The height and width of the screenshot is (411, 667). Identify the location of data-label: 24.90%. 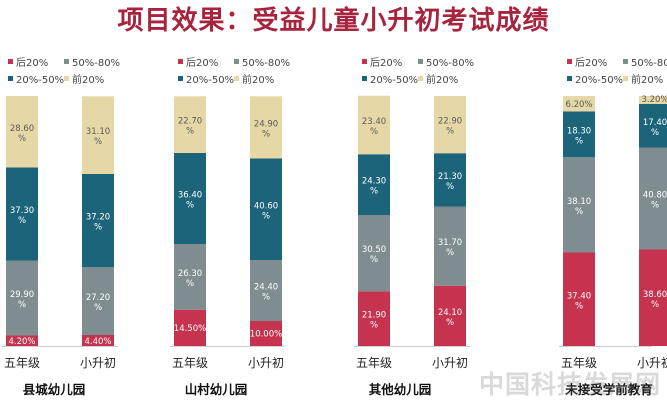
(266, 129).